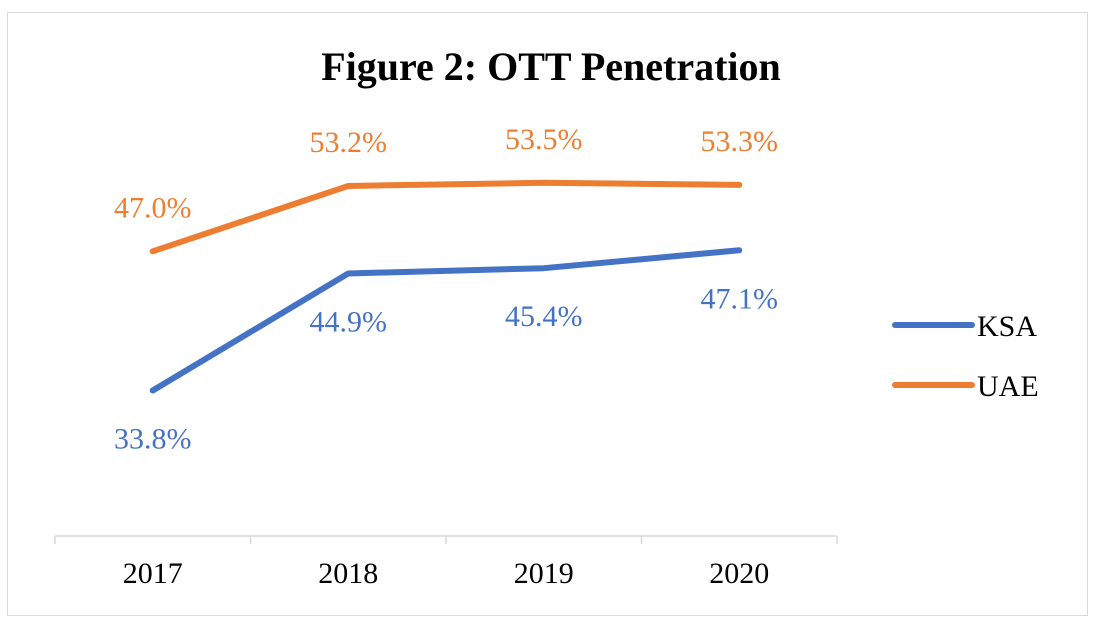 The image size is (1110, 630). What do you see at coordinates (1007, 326) in the screenshot?
I see `legend-label-ksa: KSA` at bounding box center [1007, 326].